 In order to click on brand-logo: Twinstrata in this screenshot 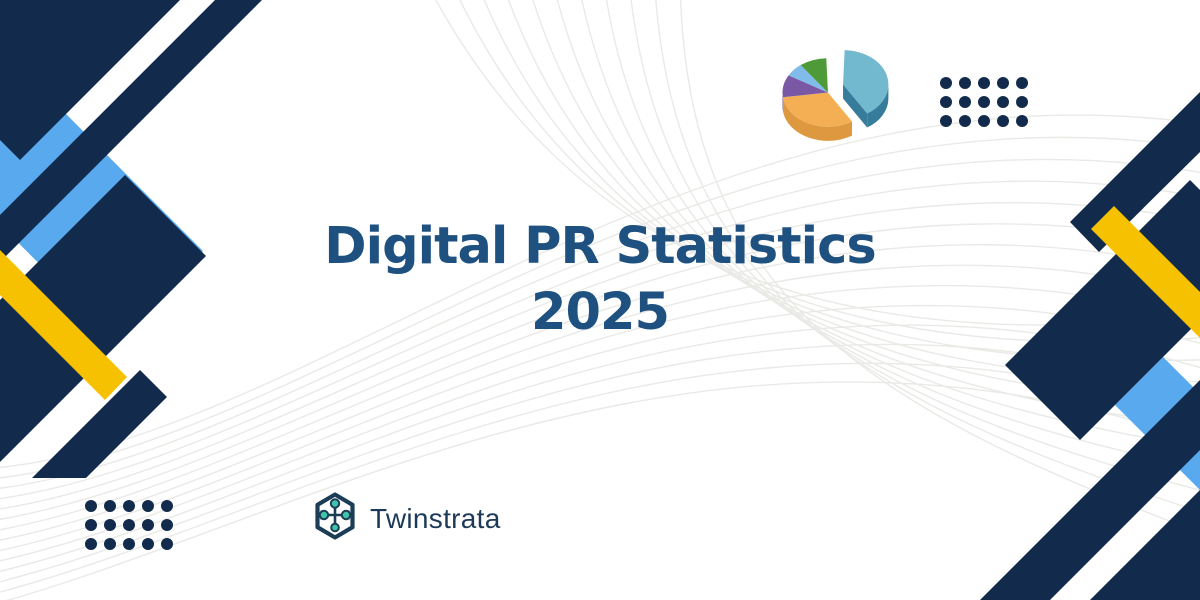, I will do `click(407, 518)`.